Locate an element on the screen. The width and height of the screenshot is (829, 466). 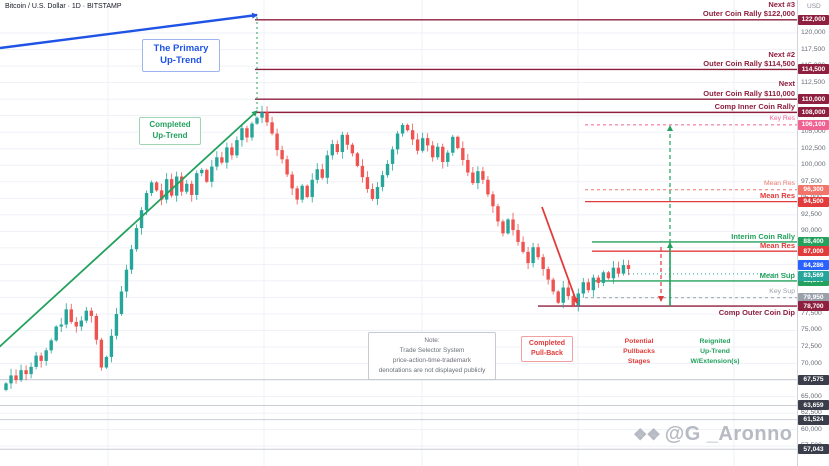
note-line2: Trade Selector System is located at coordinates (432, 350).